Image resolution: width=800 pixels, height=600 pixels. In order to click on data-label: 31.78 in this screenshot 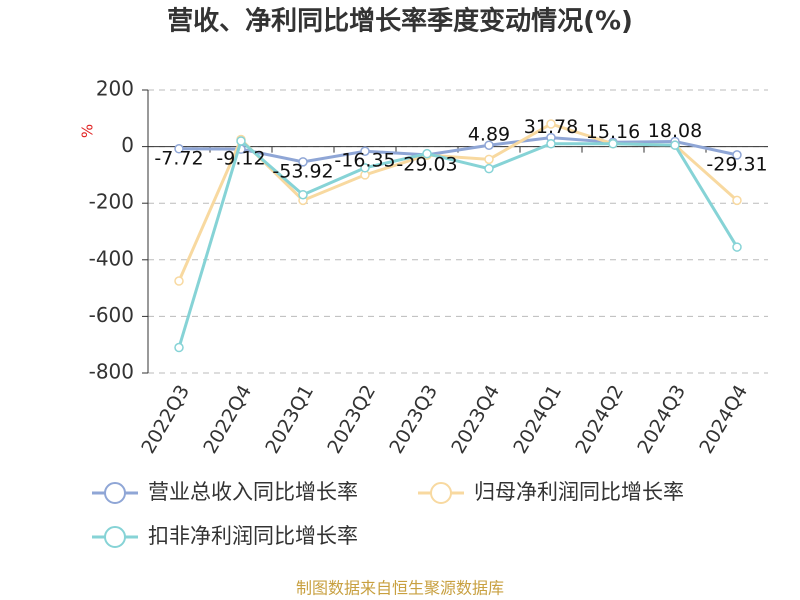, I will do `click(551, 127)`.